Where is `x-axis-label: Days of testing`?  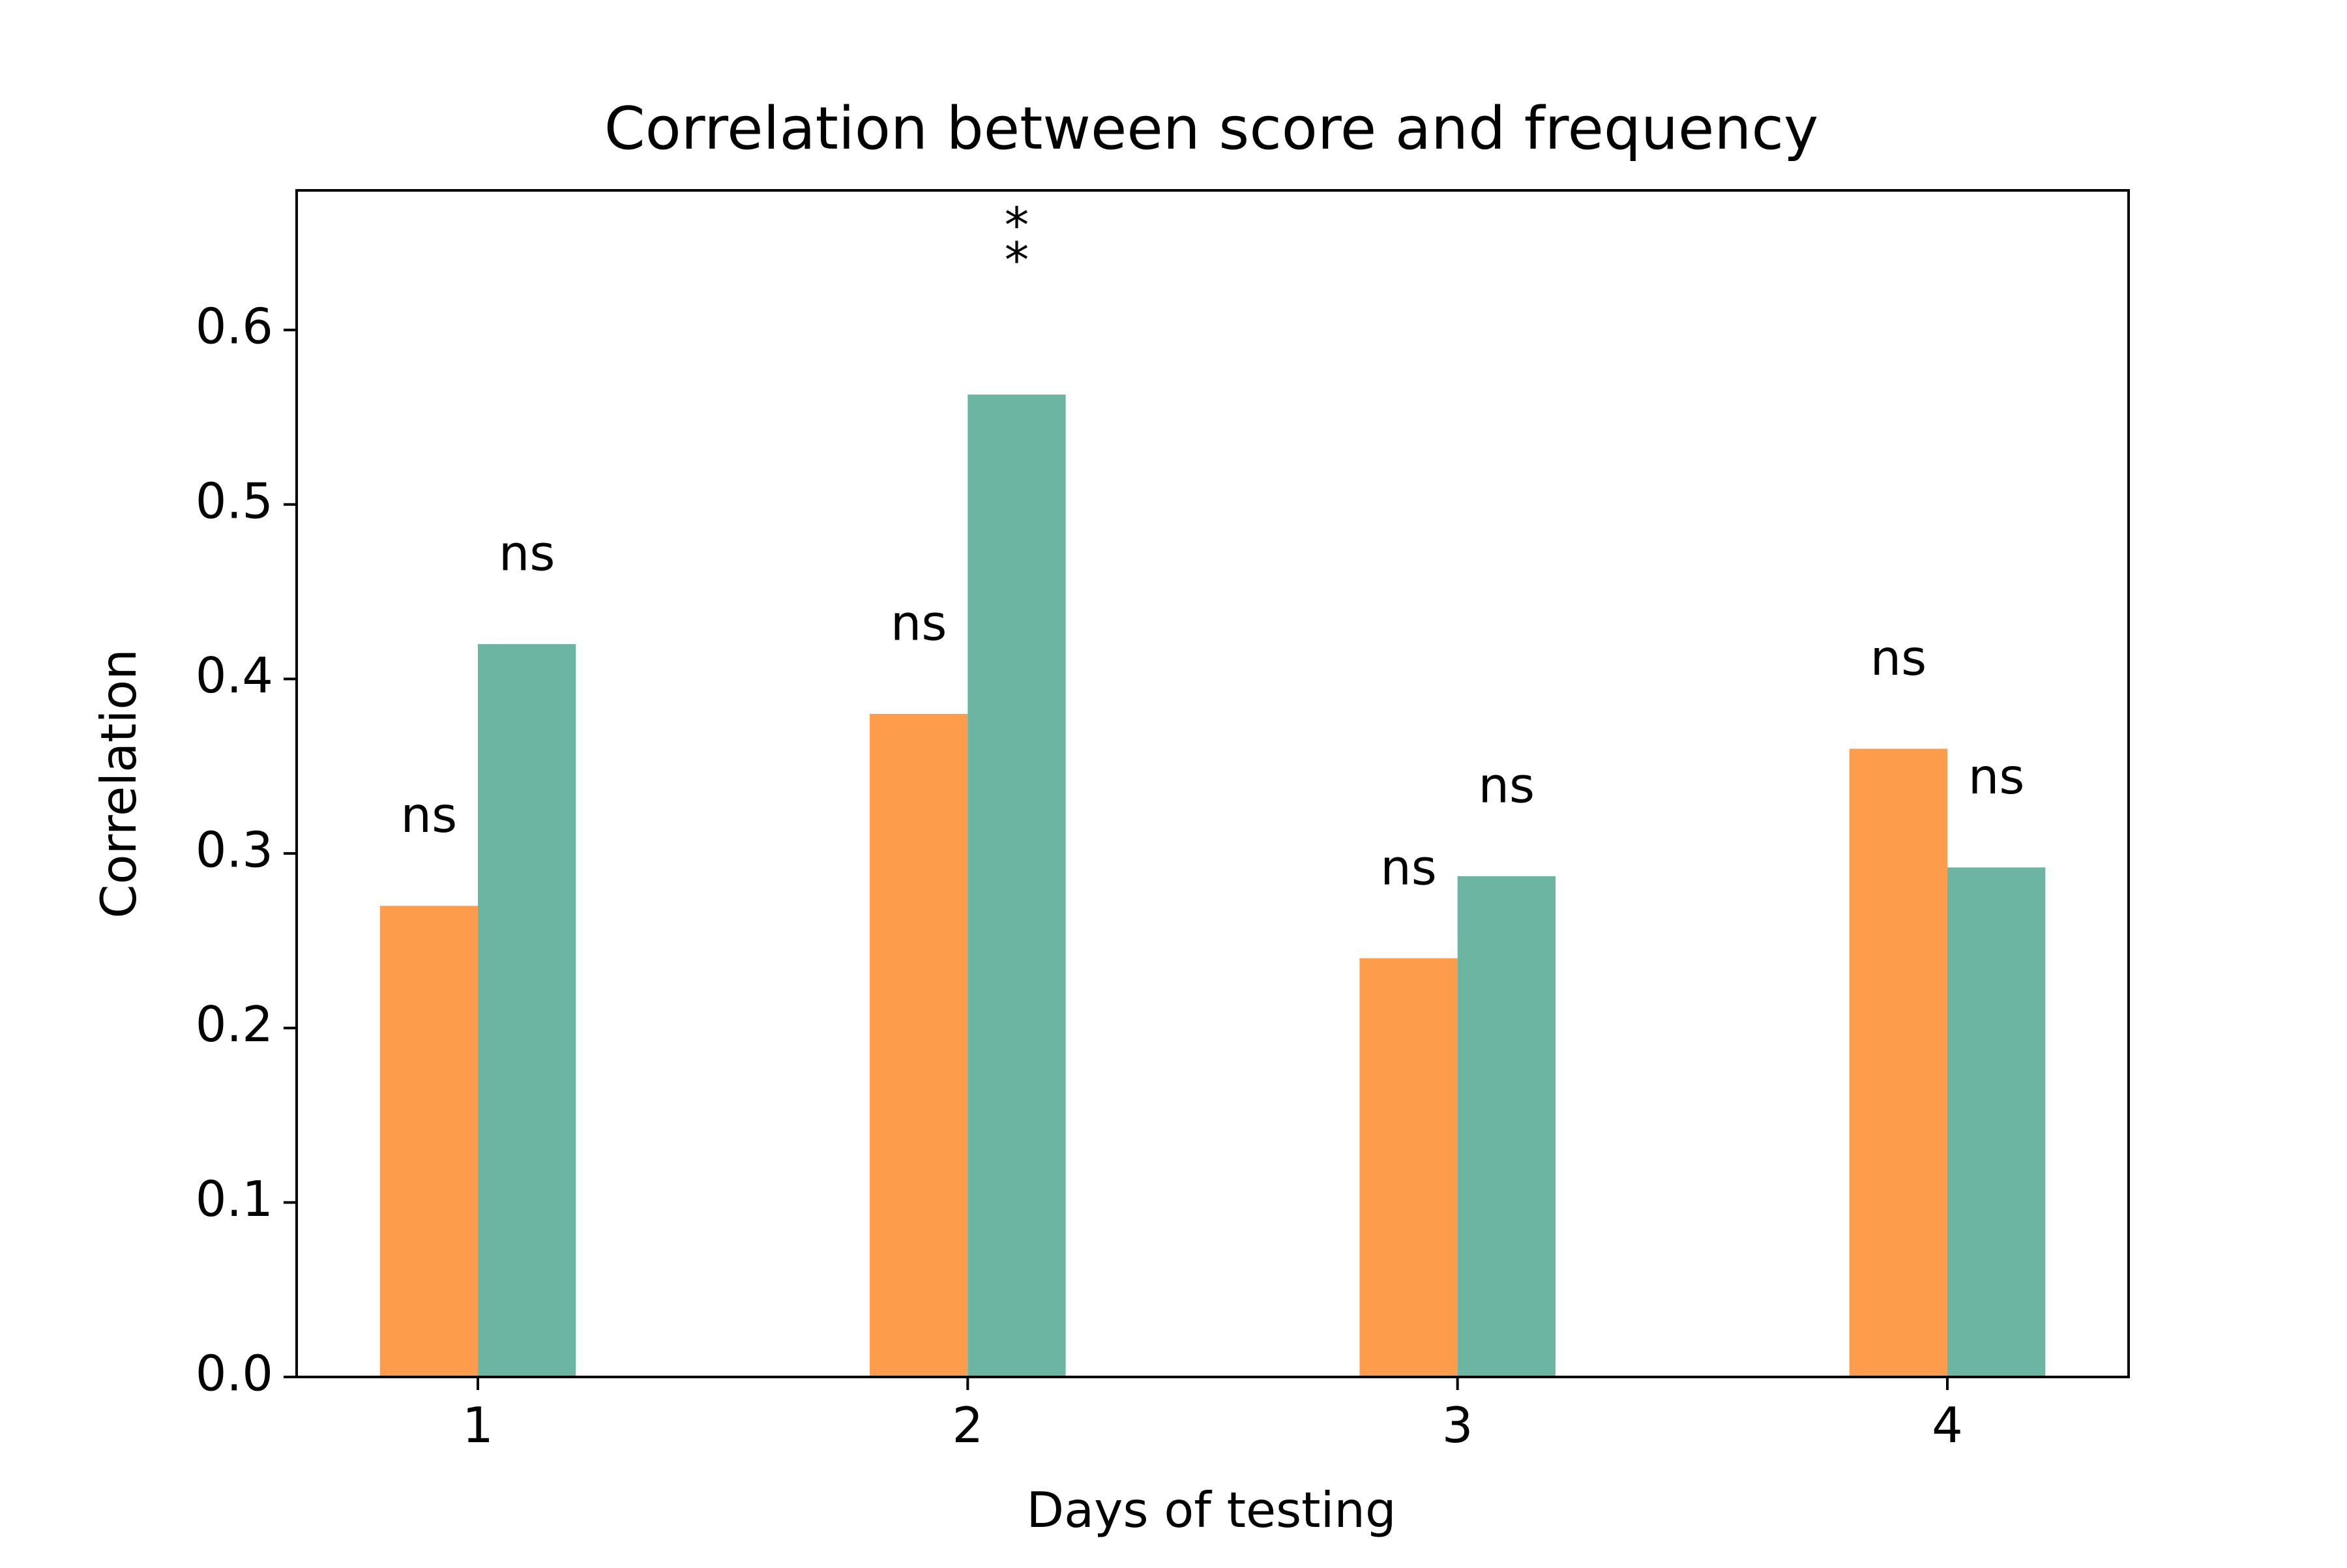 x-axis-label: Days of testing is located at coordinates (1211, 1510).